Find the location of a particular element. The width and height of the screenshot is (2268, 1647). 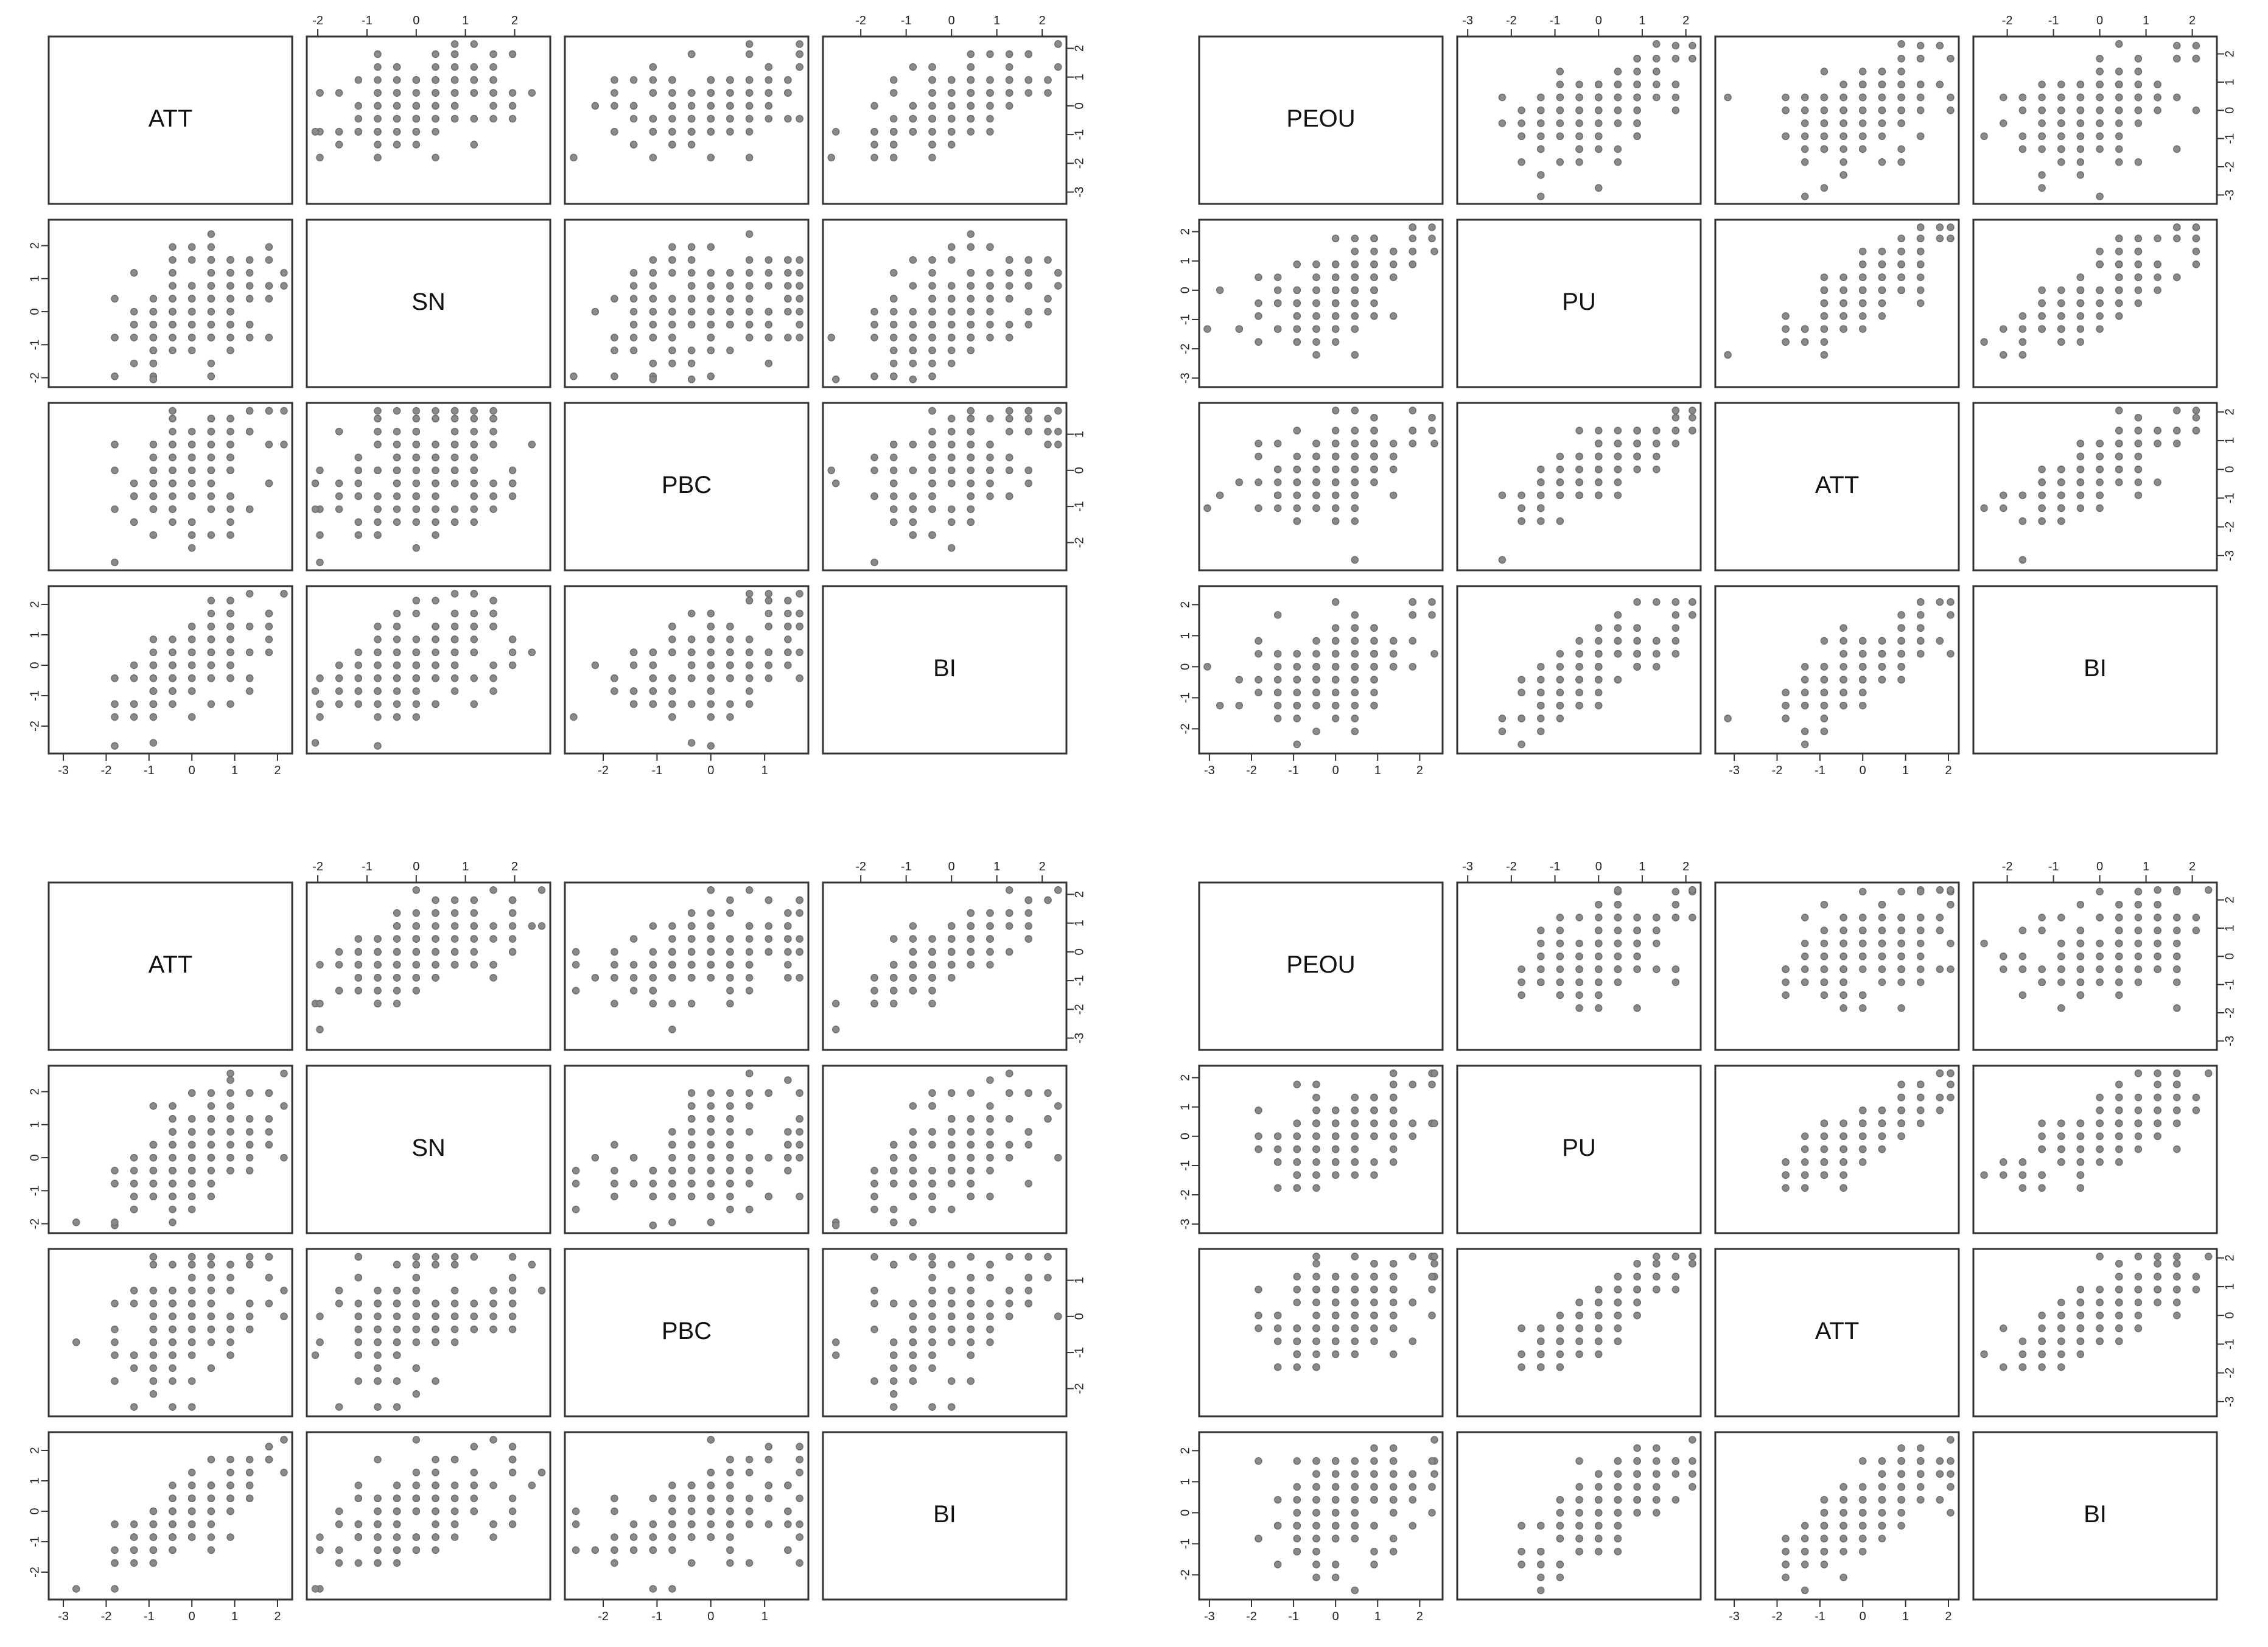

panel-frame is located at coordinates (2095, 120).